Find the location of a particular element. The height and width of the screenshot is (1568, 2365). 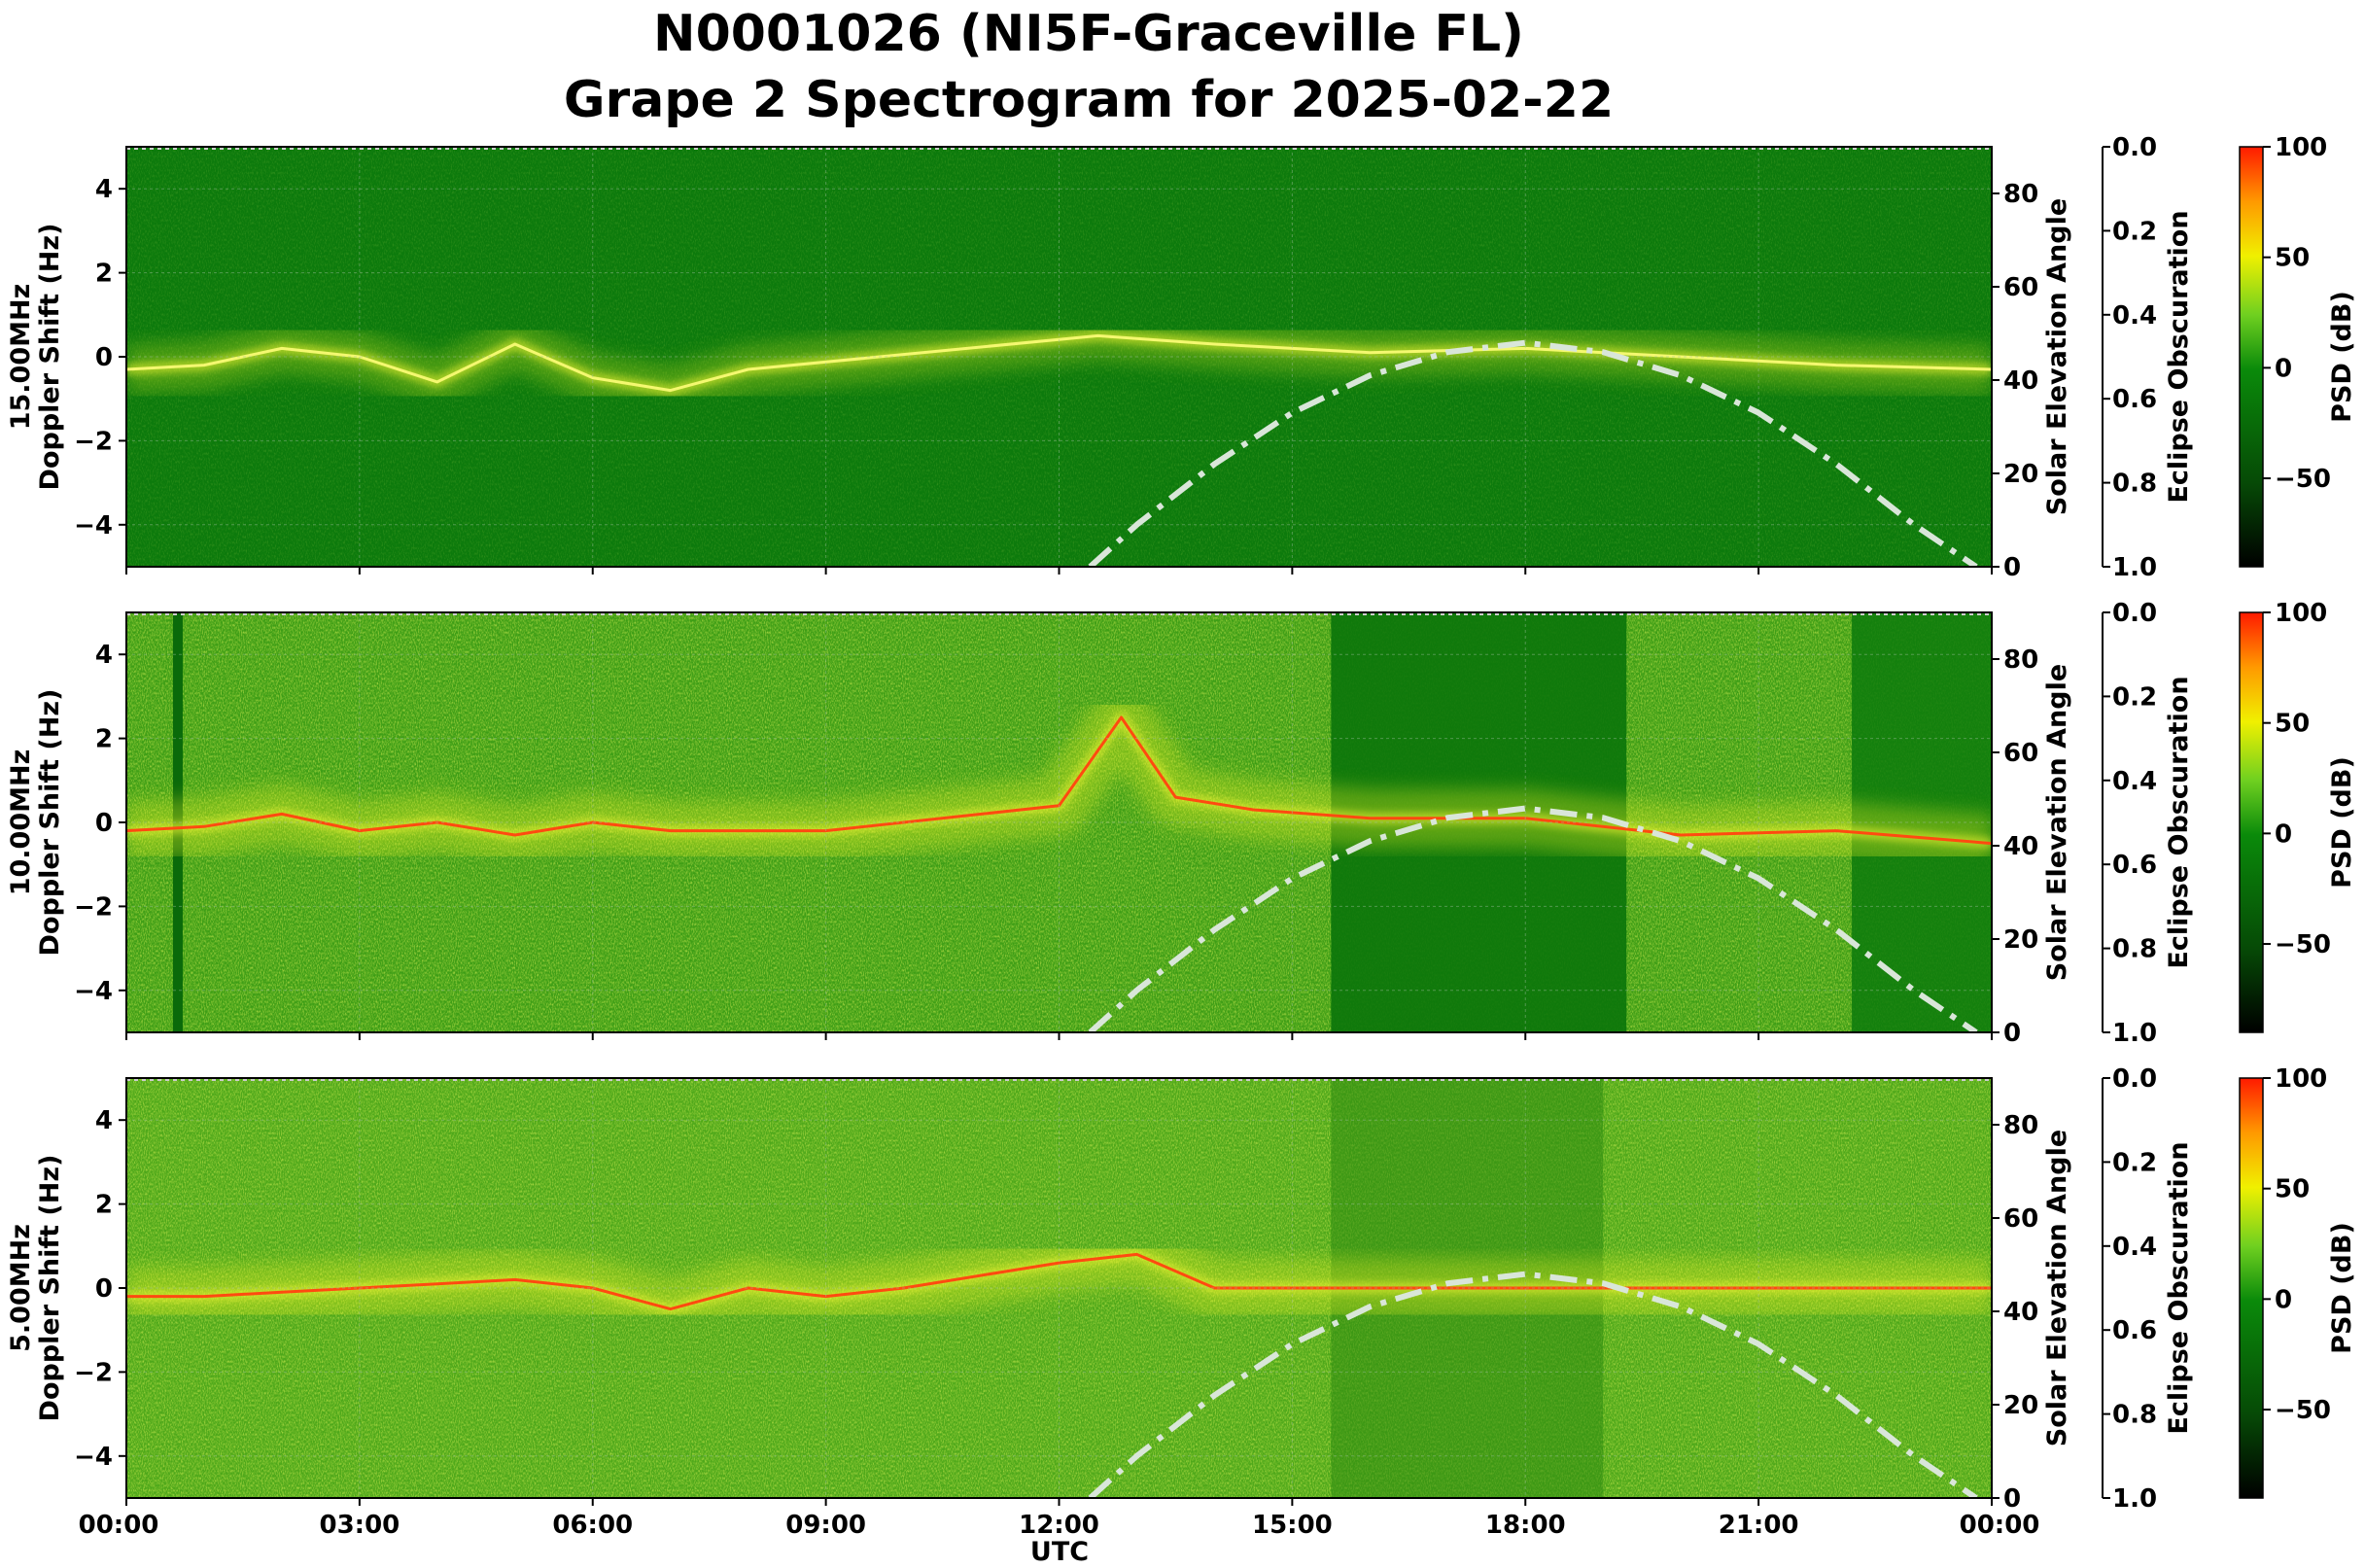

panel-0-psd-tick-label-0: 100 is located at coordinates (2301, 147).